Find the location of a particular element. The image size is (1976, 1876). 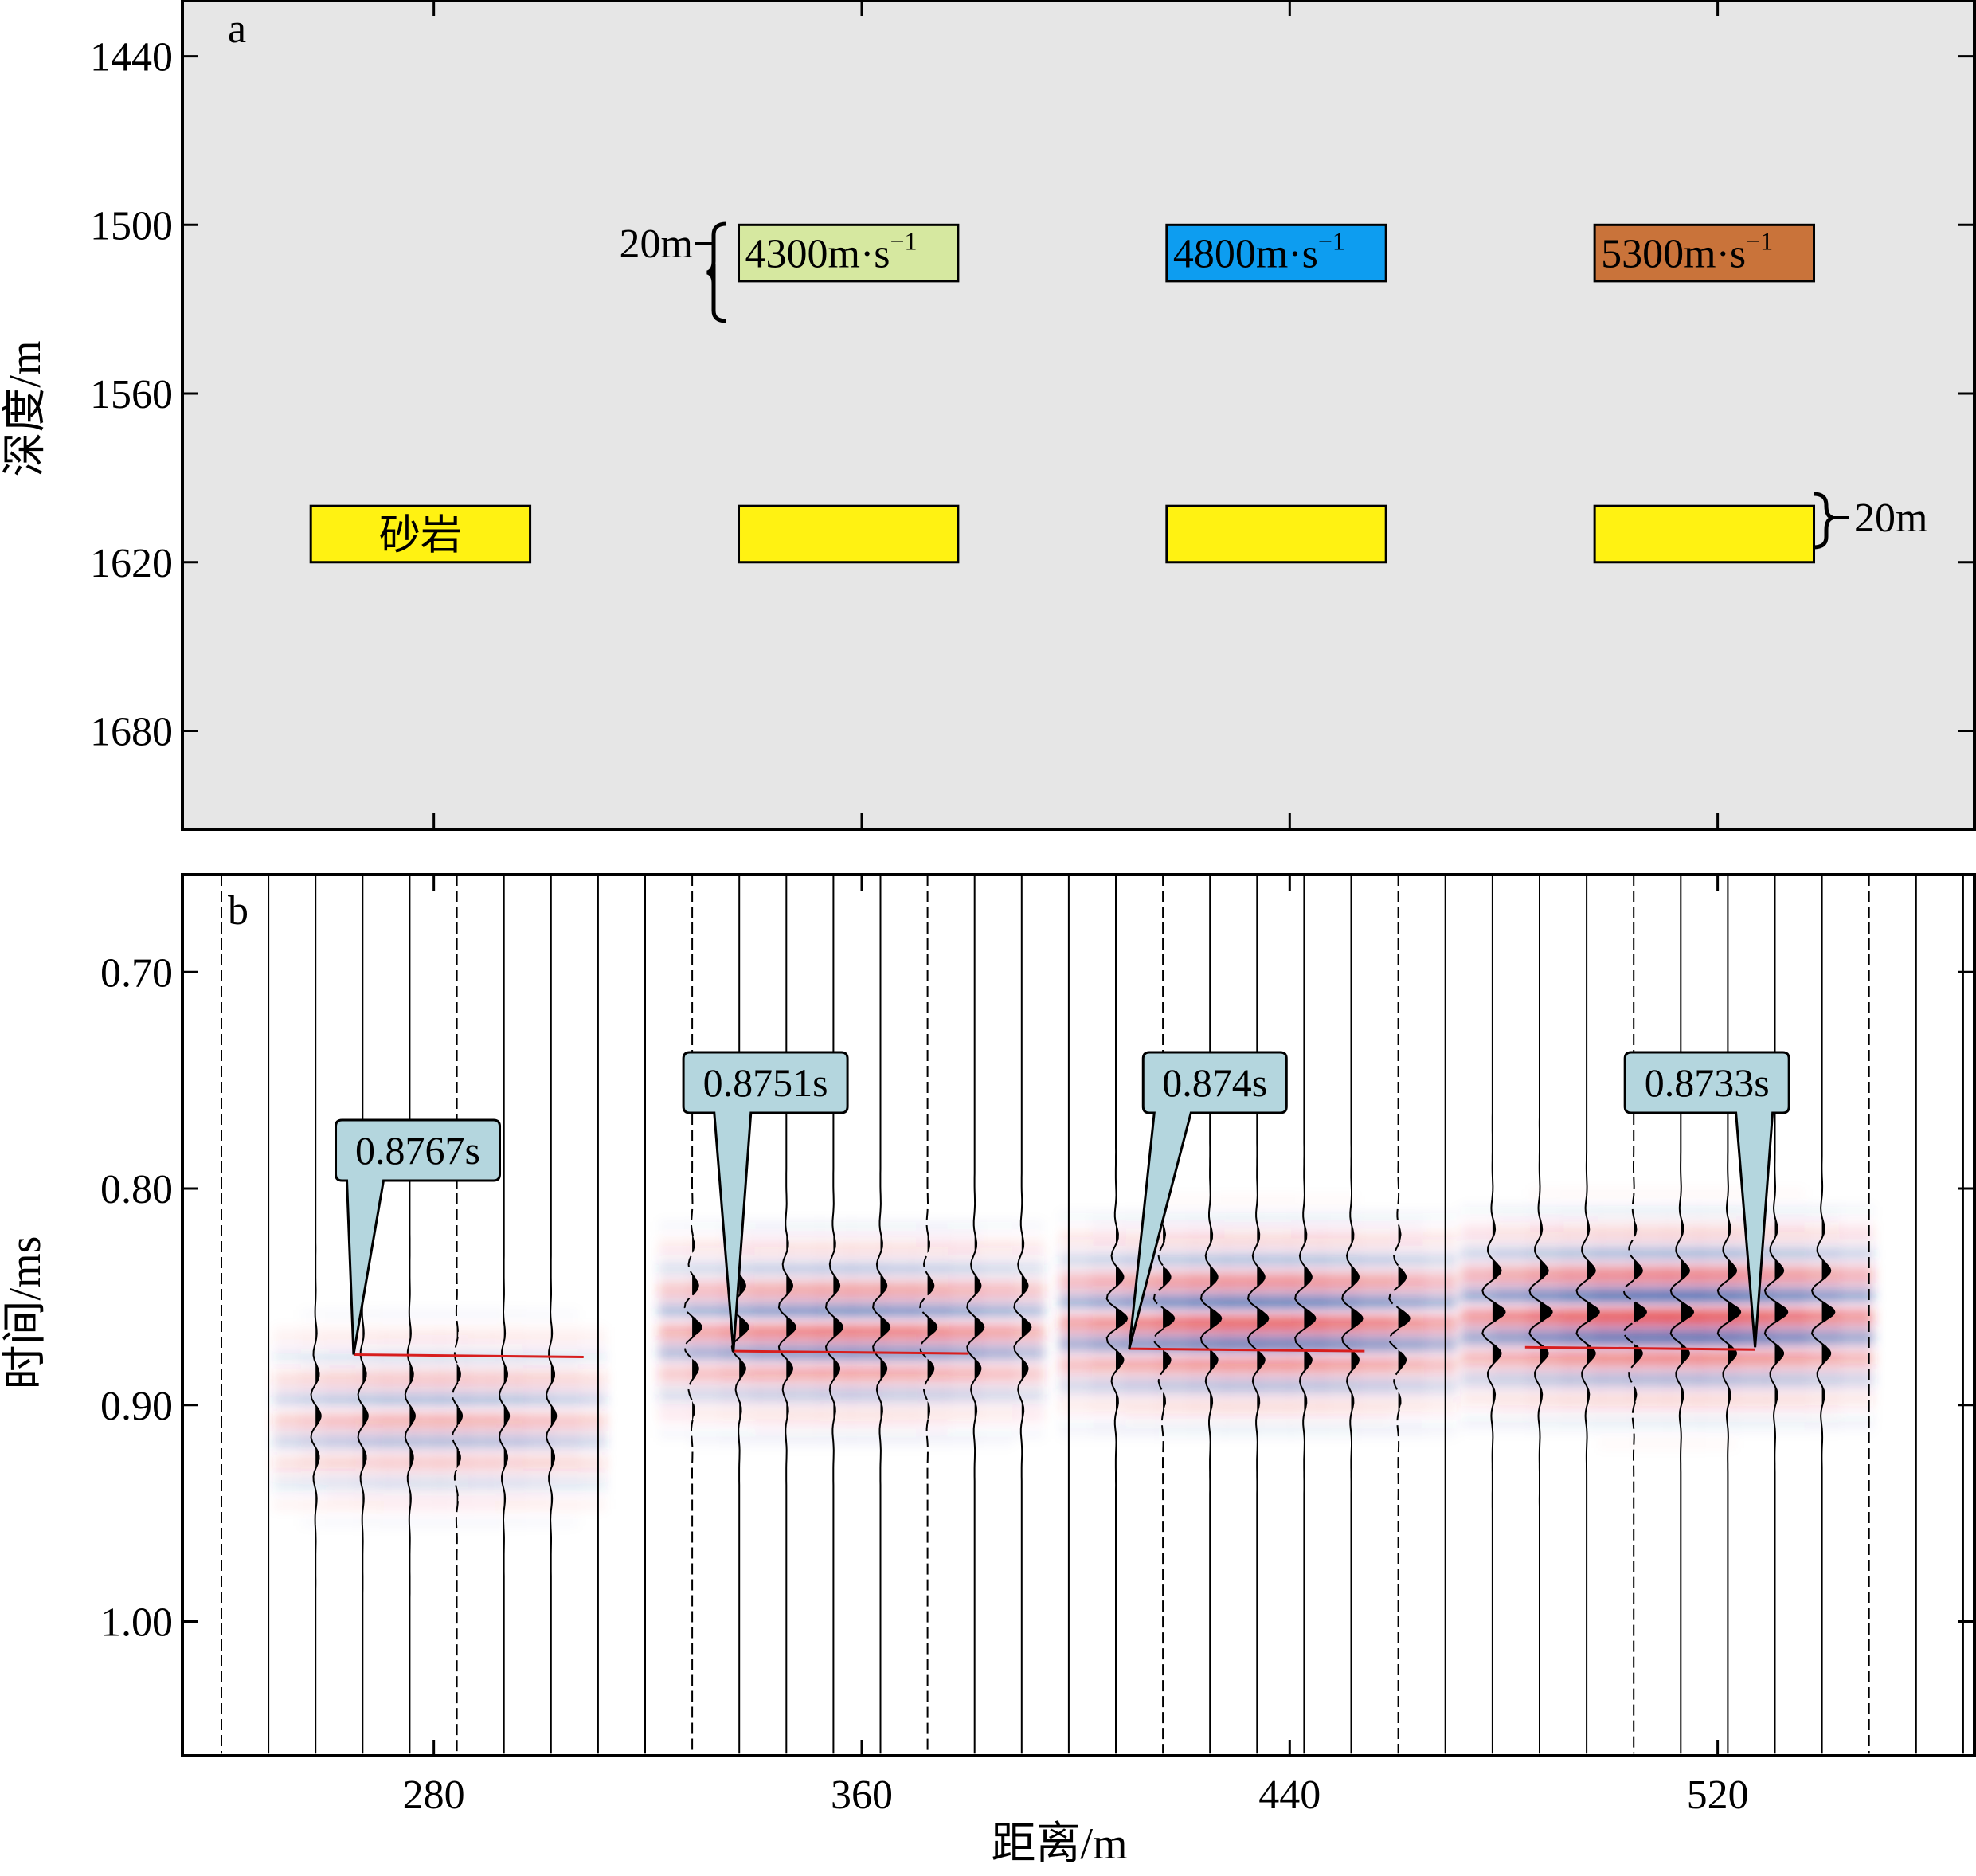

panel-b-letter: b is located at coordinates (238, 911).